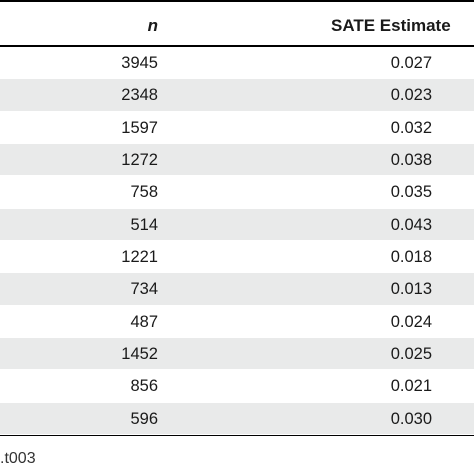  Describe the element at coordinates (411, 289) in the screenshot. I see `cell-sate-estimate: 0.013` at that location.